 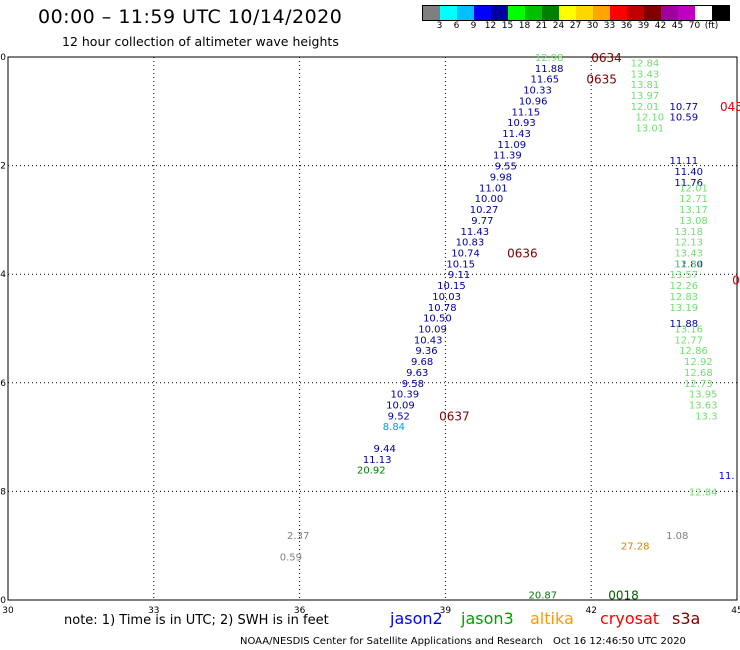 I want to click on colorbar-label: 33, so click(x=609, y=26).